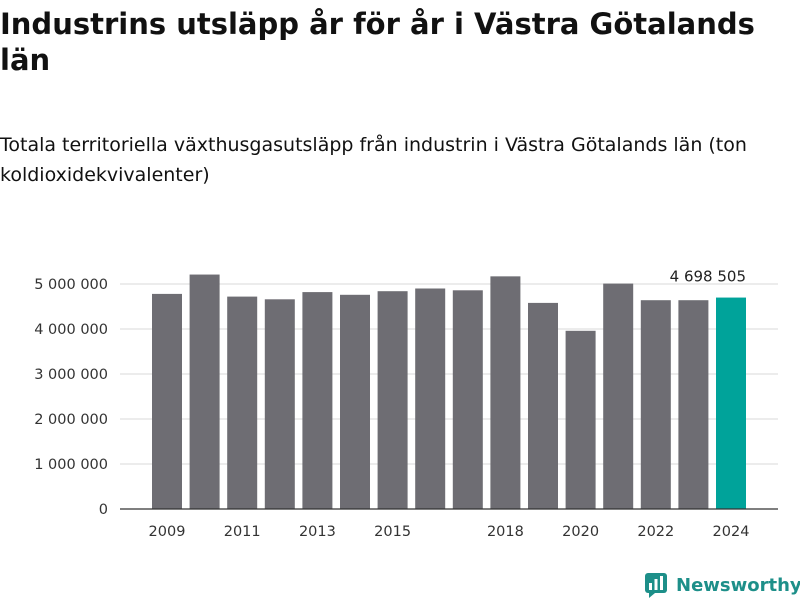 This screenshot has height=600, width=800. Describe the element at coordinates (430, 398) in the screenshot. I see `bar-2016` at that location.